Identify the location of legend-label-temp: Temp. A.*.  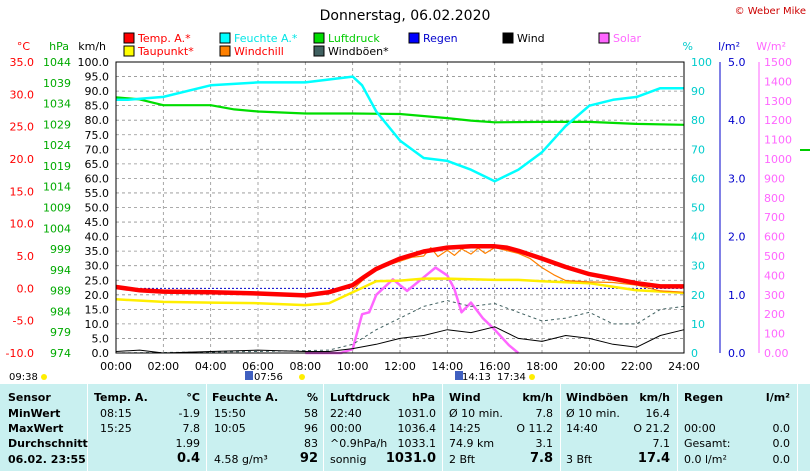
(164, 38).